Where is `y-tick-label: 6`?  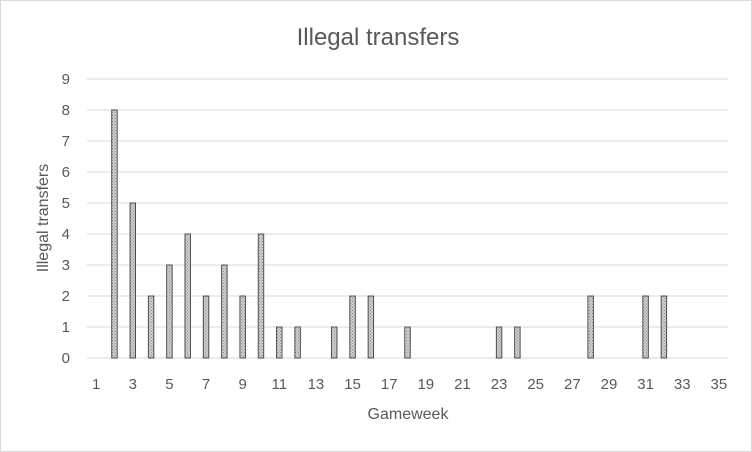 y-tick-label: 6 is located at coordinates (66, 172).